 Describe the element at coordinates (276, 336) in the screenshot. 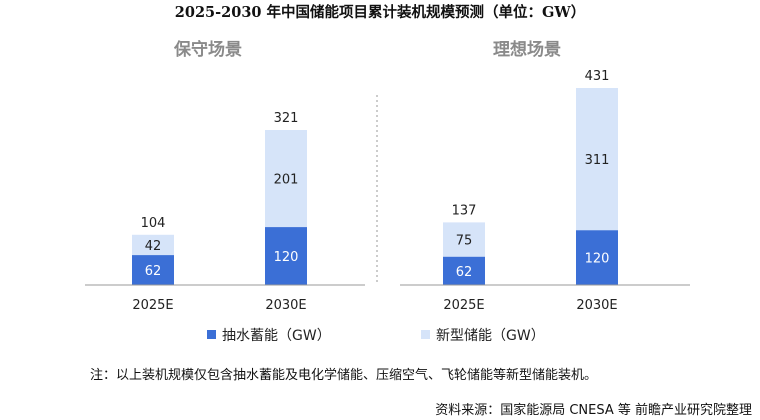

I see `legend-label: 抽水蓄能（GW）` at that location.